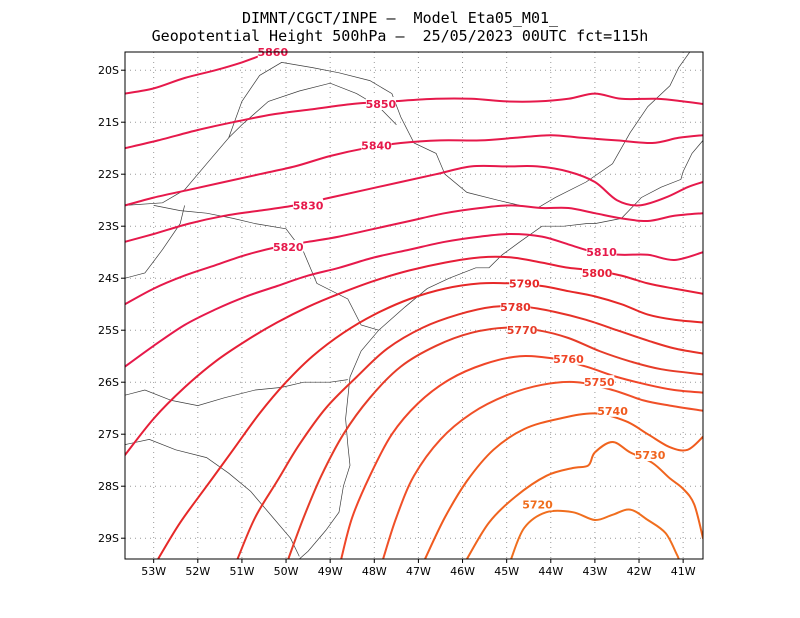 The image size is (800, 618). What do you see at coordinates (418, 571) in the screenshot?
I see `x-tick-label: 47W` at bounding box center [418, 571].